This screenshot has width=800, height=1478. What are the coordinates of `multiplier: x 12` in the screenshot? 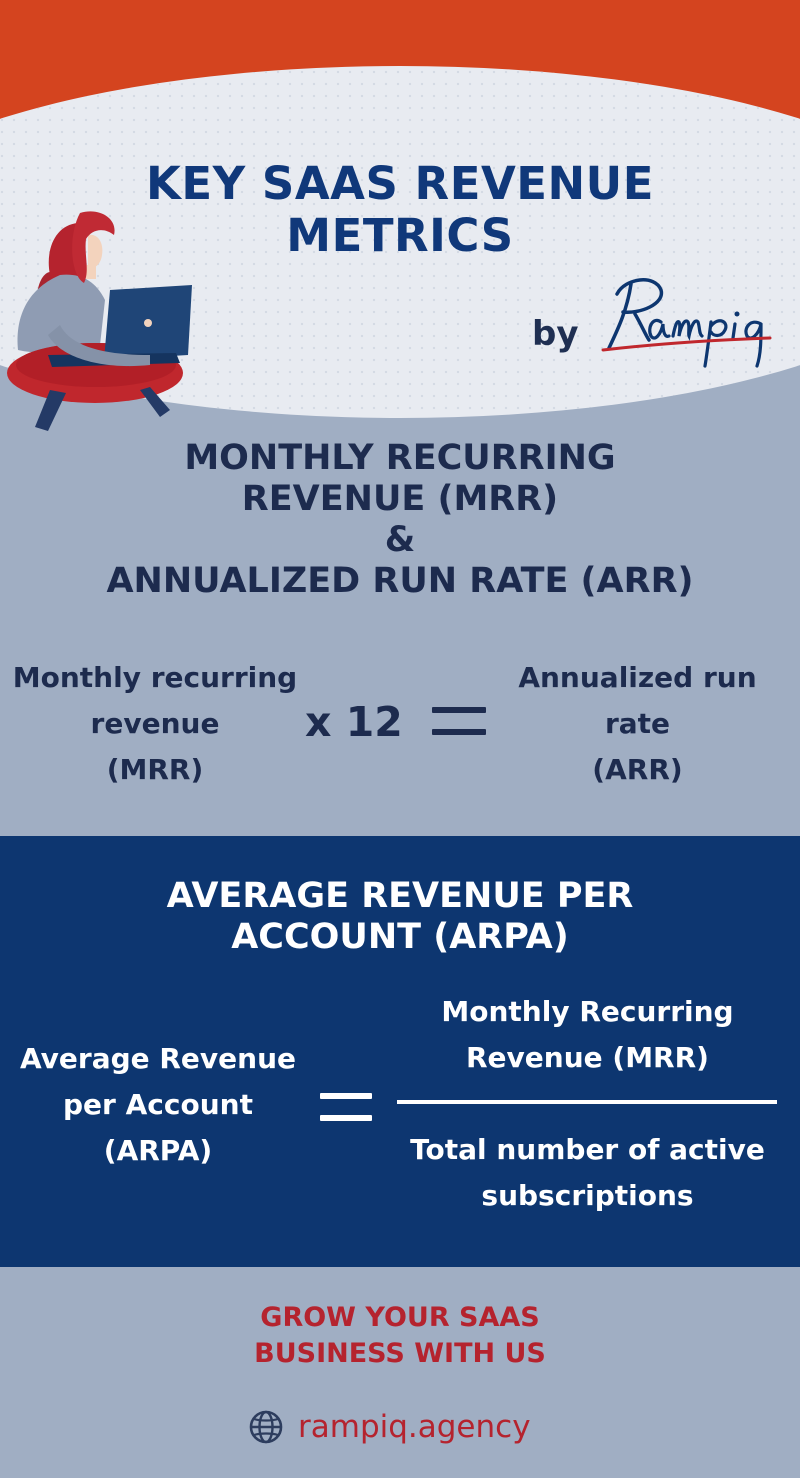 It's located at (354, 722).